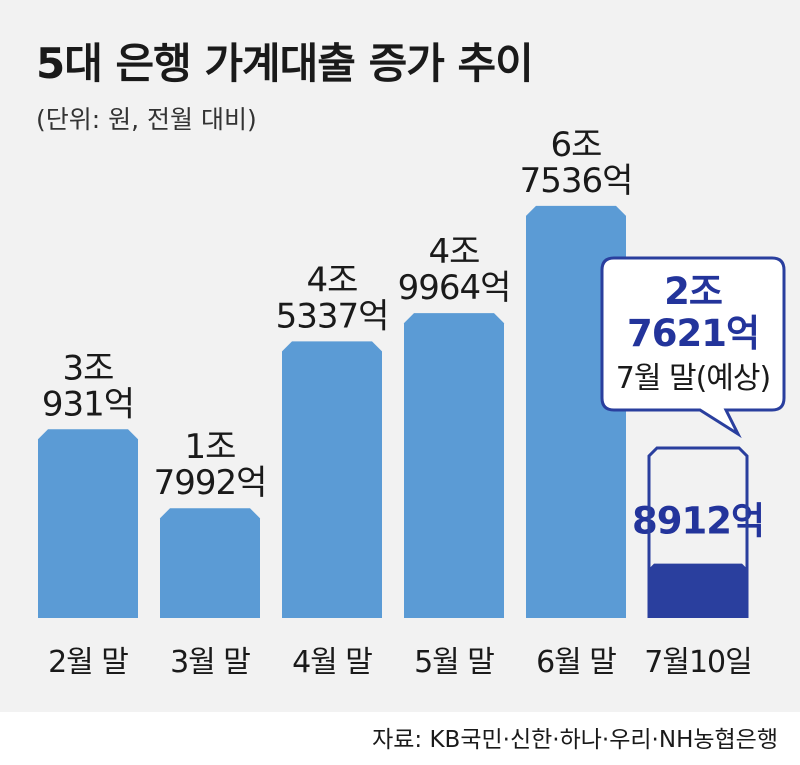  What do you see at coordinates (693, 291) in the screenshot?
I see `callout-value-line: 2조` at bounding box center [693, 291].